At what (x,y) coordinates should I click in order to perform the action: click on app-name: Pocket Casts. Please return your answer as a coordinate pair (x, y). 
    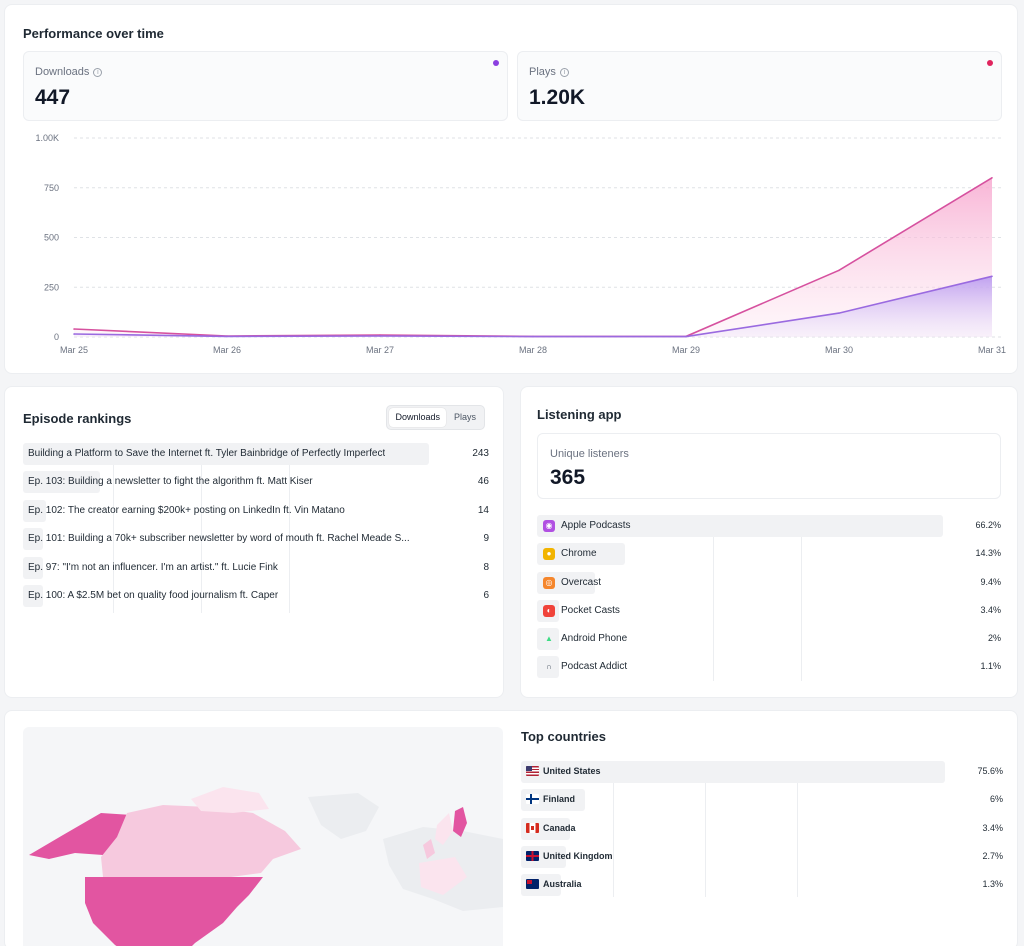
    Looking at the image, I should click on (590, 610).